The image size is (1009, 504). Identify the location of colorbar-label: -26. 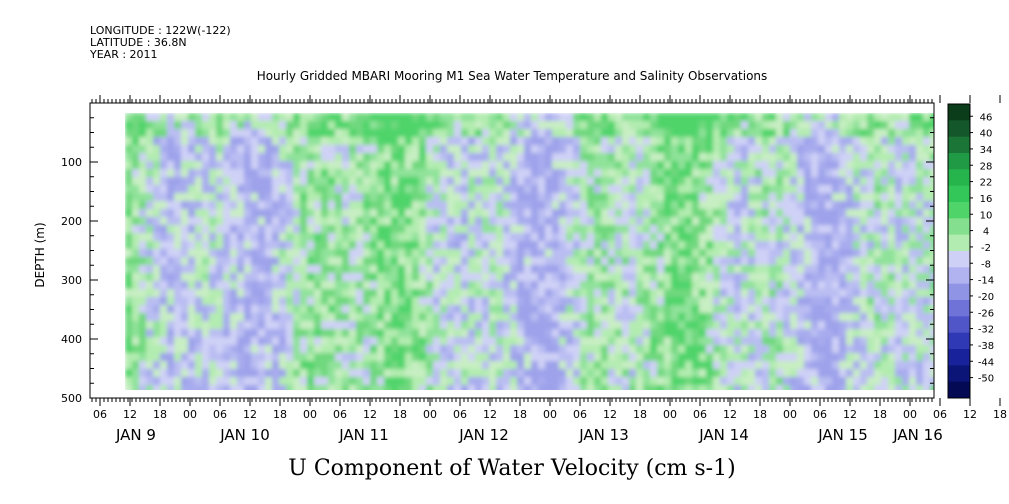
(986, 313).